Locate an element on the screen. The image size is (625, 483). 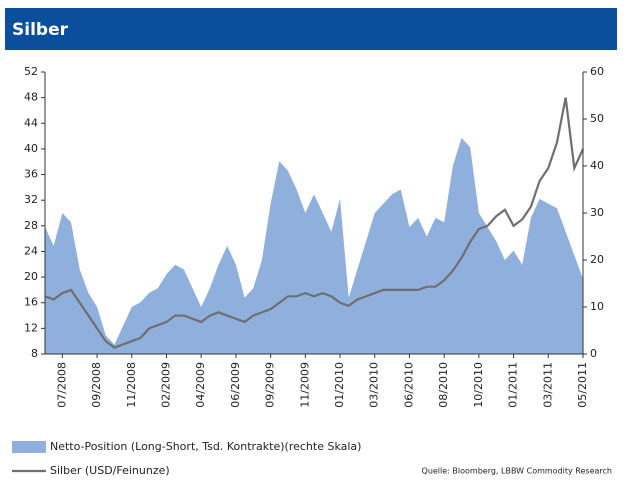
legend-swatch is located at coordinates (29, 447).